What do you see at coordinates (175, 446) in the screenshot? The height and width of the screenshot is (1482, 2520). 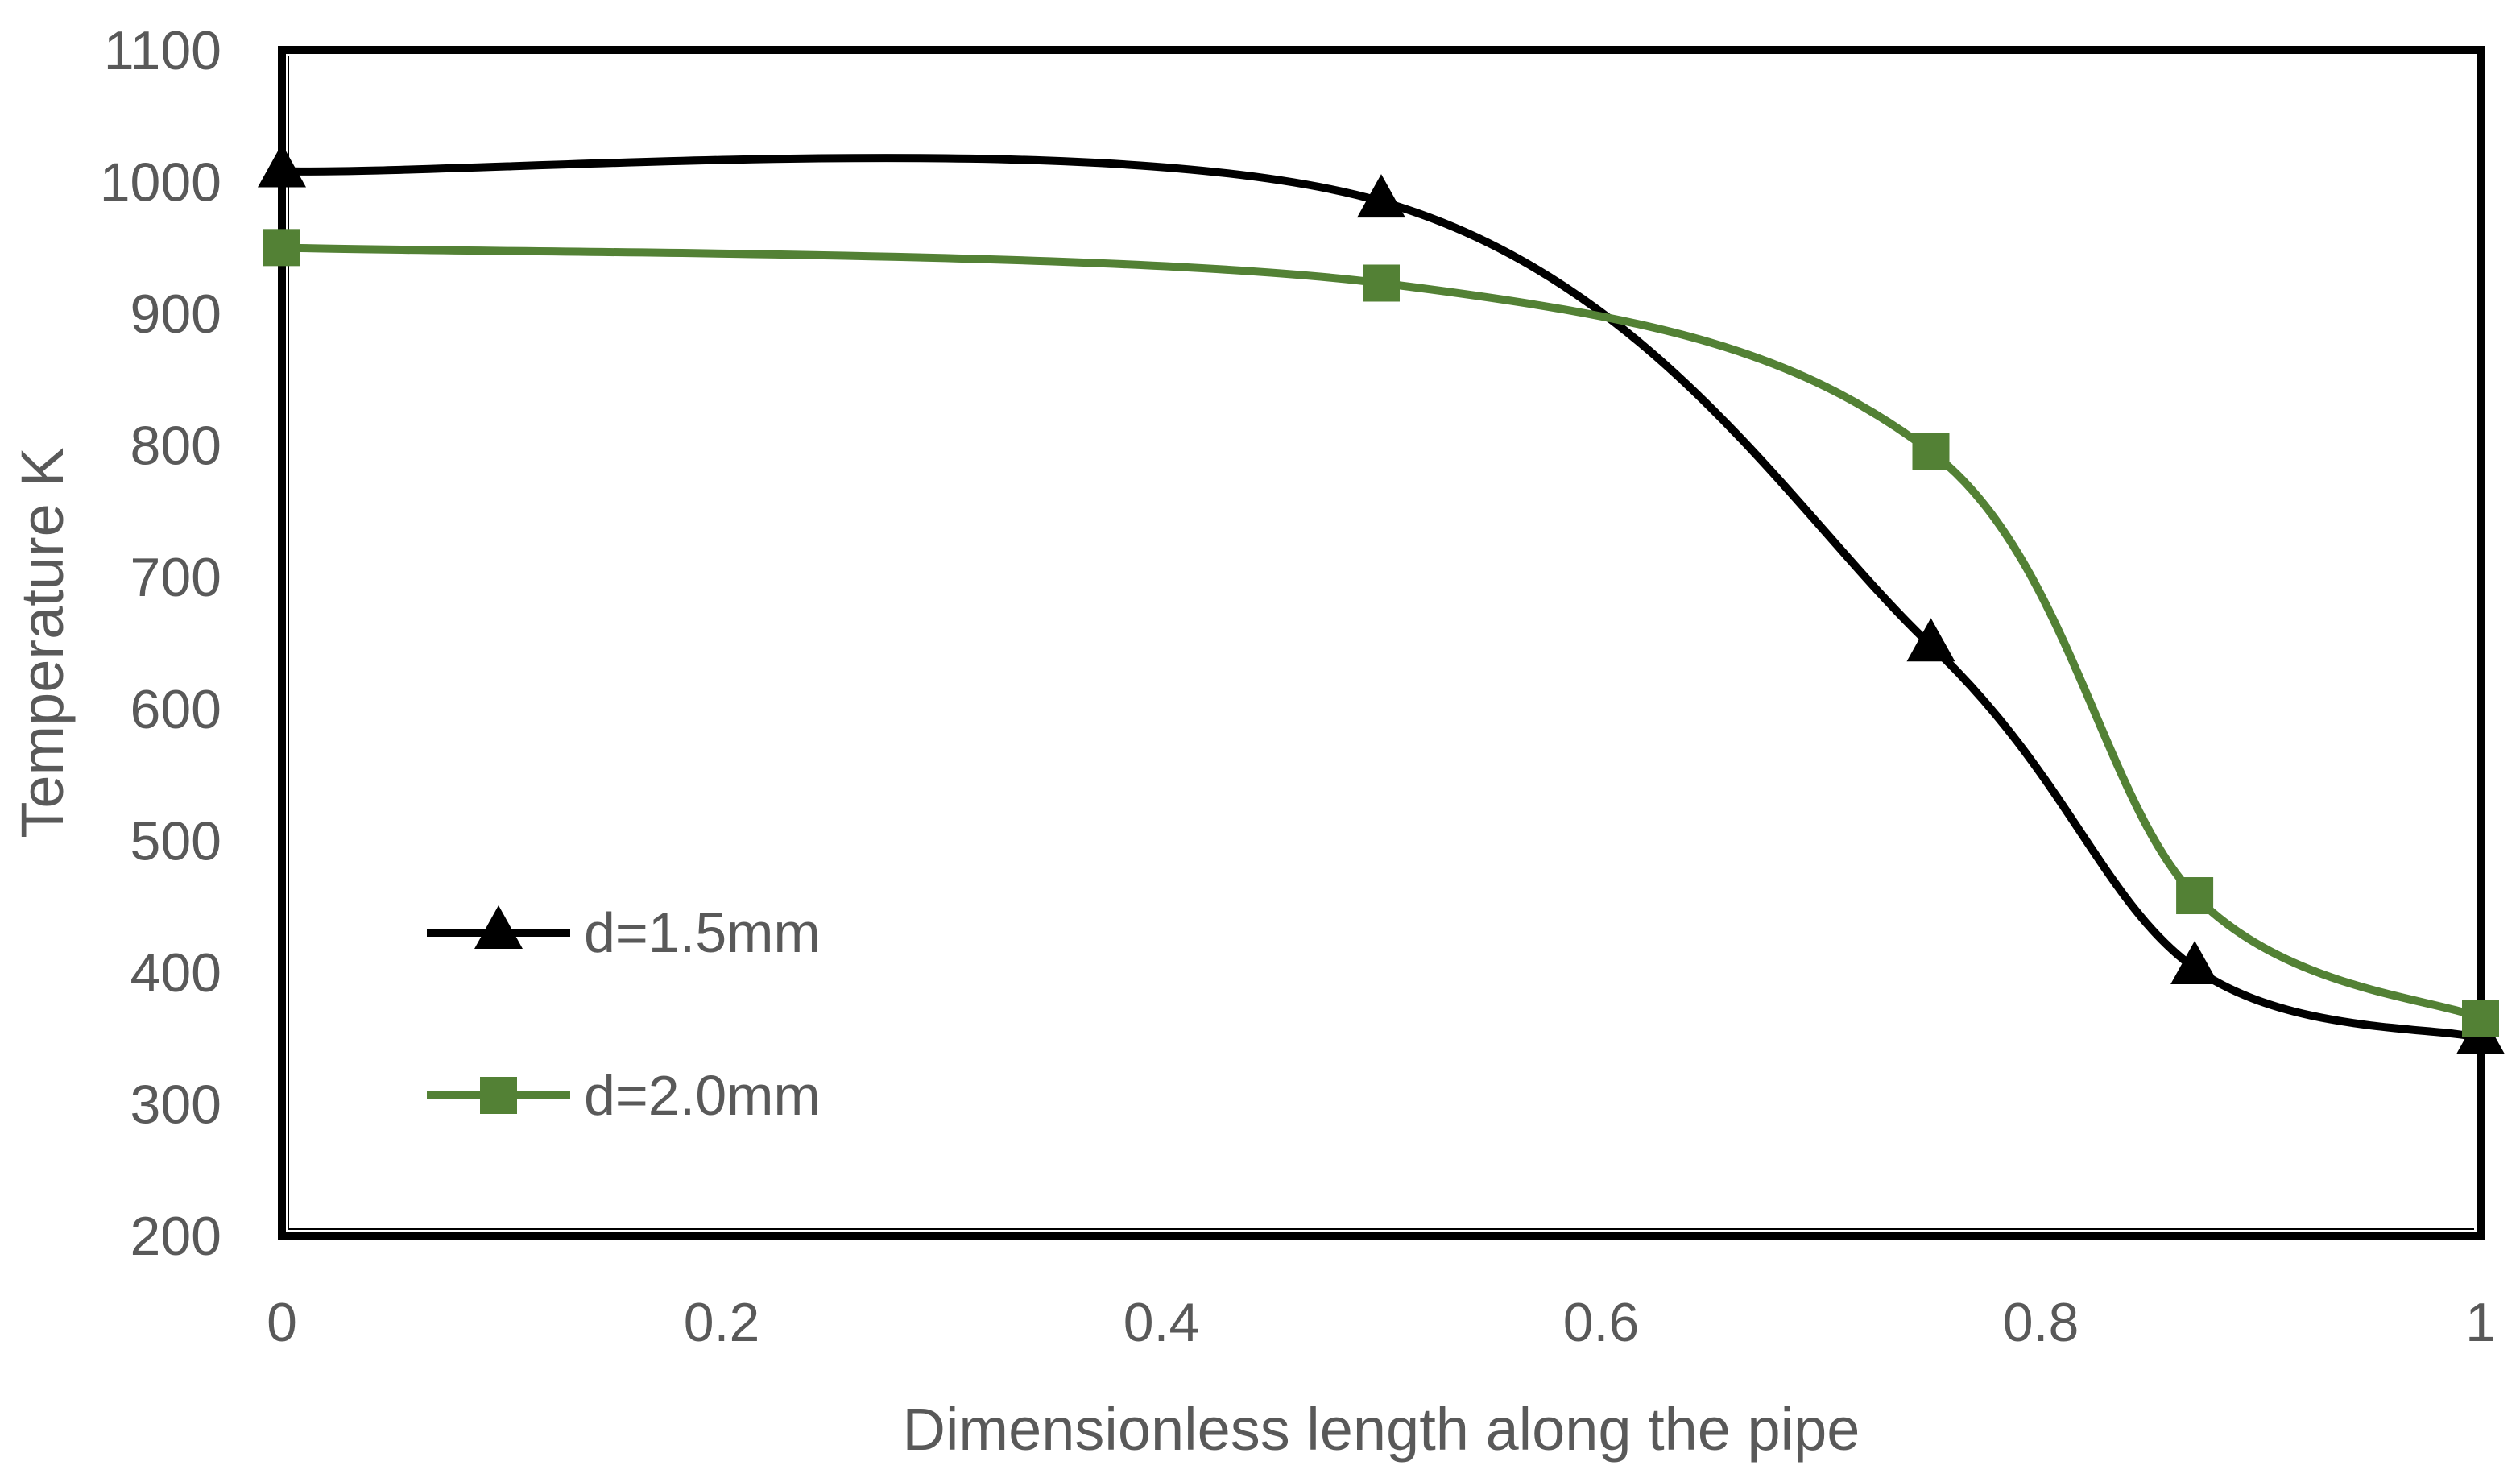 I see `y-tick-label: 800` at bounding box center [175, 446].